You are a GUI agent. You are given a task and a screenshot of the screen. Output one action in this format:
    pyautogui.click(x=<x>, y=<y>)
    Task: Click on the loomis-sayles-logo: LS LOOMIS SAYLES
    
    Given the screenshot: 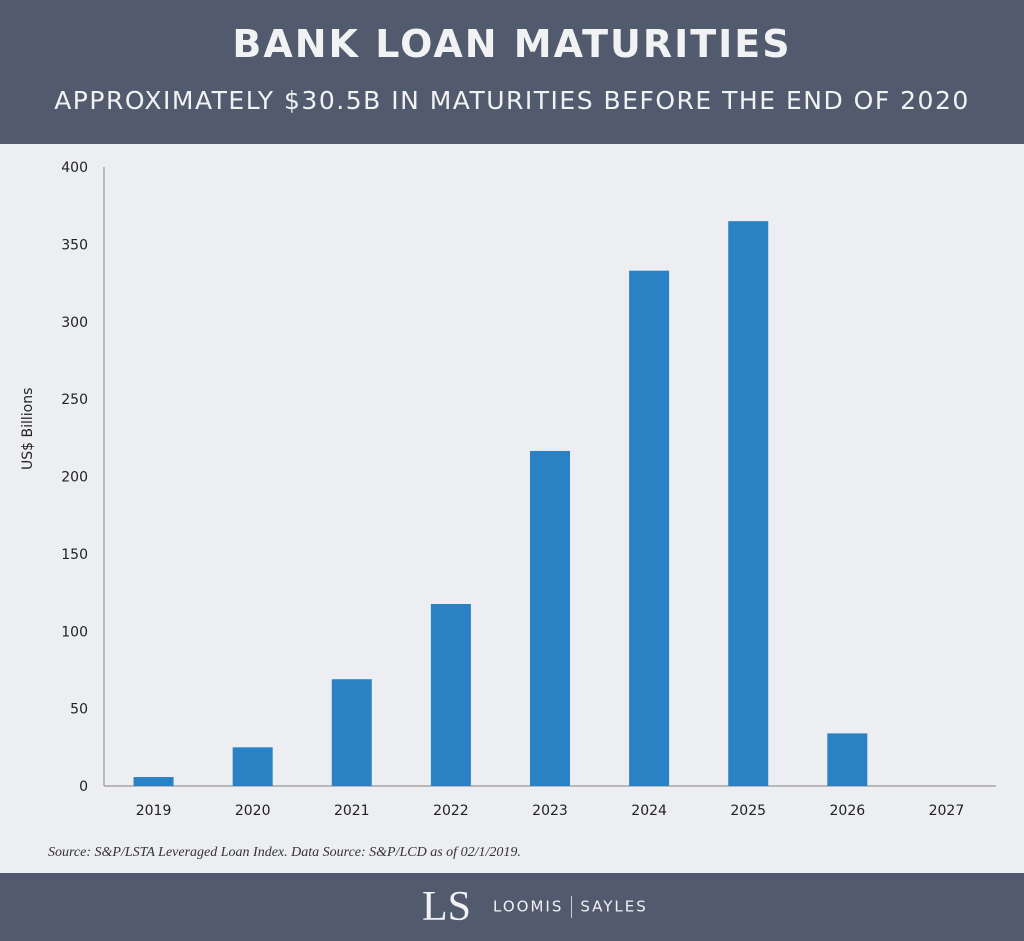 What is the action you would take?
    pyautogui.click(x=535, y=907)
    